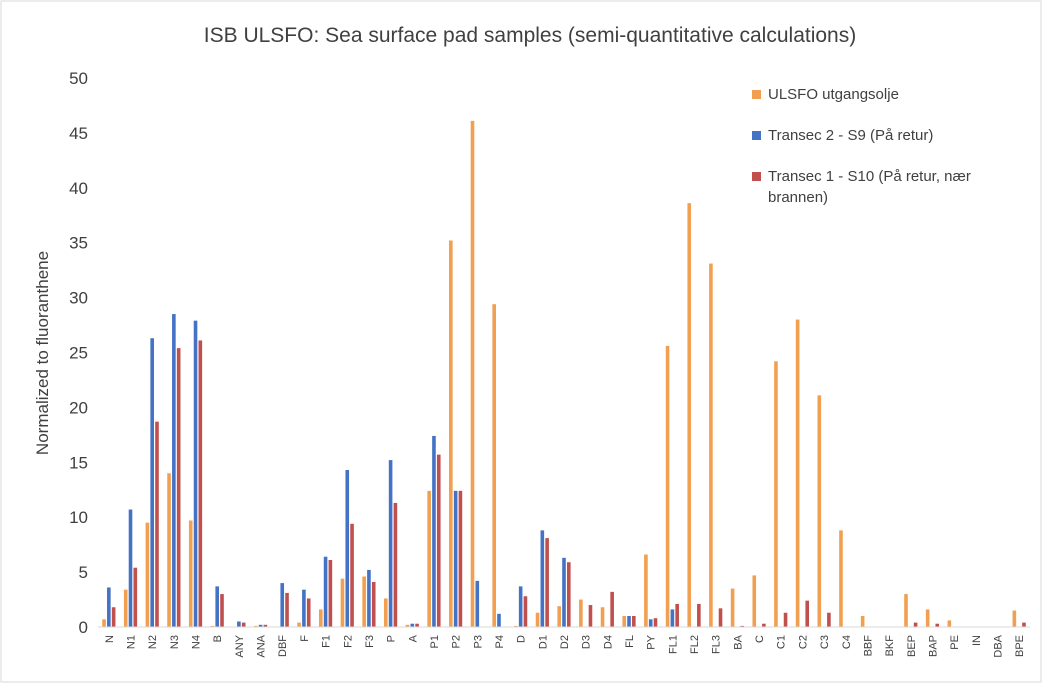 Image resolution: width=1042 pixels, height=683 pixels. What do you see at coordinates (587, 642) in the screenshot?
I see `x-tick-label: D3` at bounding box center [587, 642].